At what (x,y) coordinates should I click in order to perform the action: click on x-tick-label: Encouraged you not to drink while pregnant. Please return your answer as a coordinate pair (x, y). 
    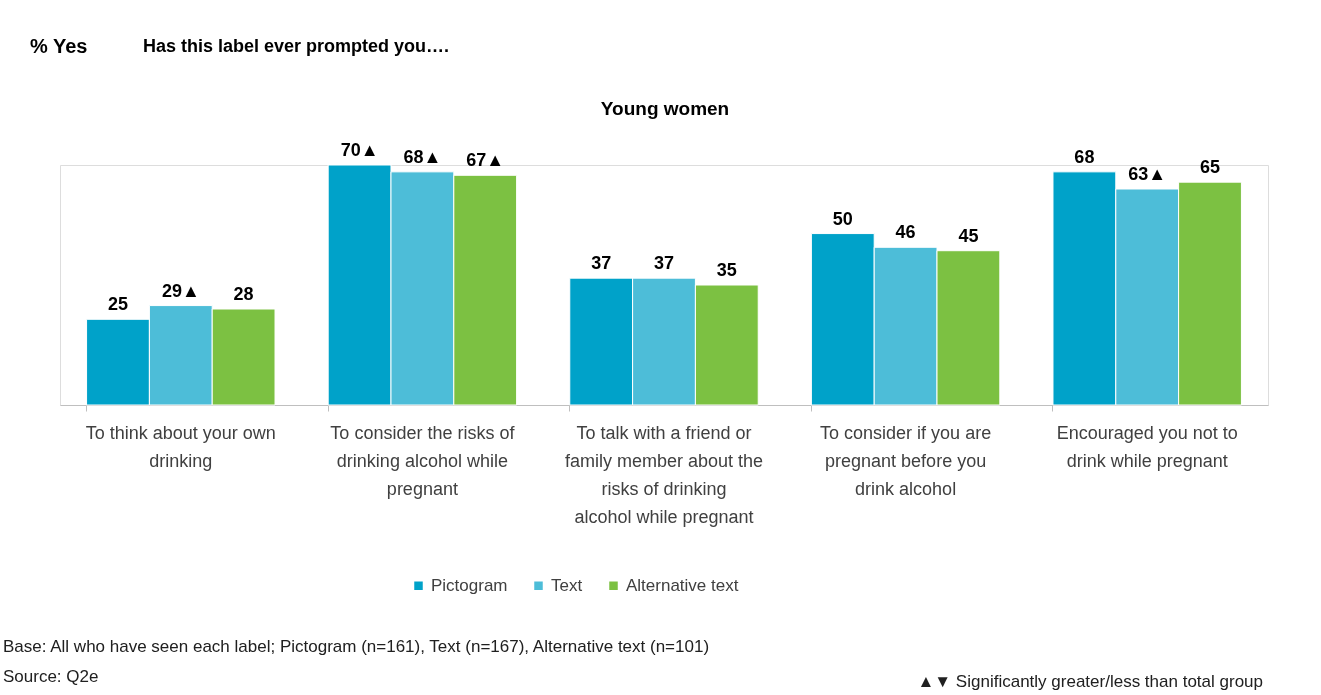
    Looking at the image, I should click on (1147, 447).